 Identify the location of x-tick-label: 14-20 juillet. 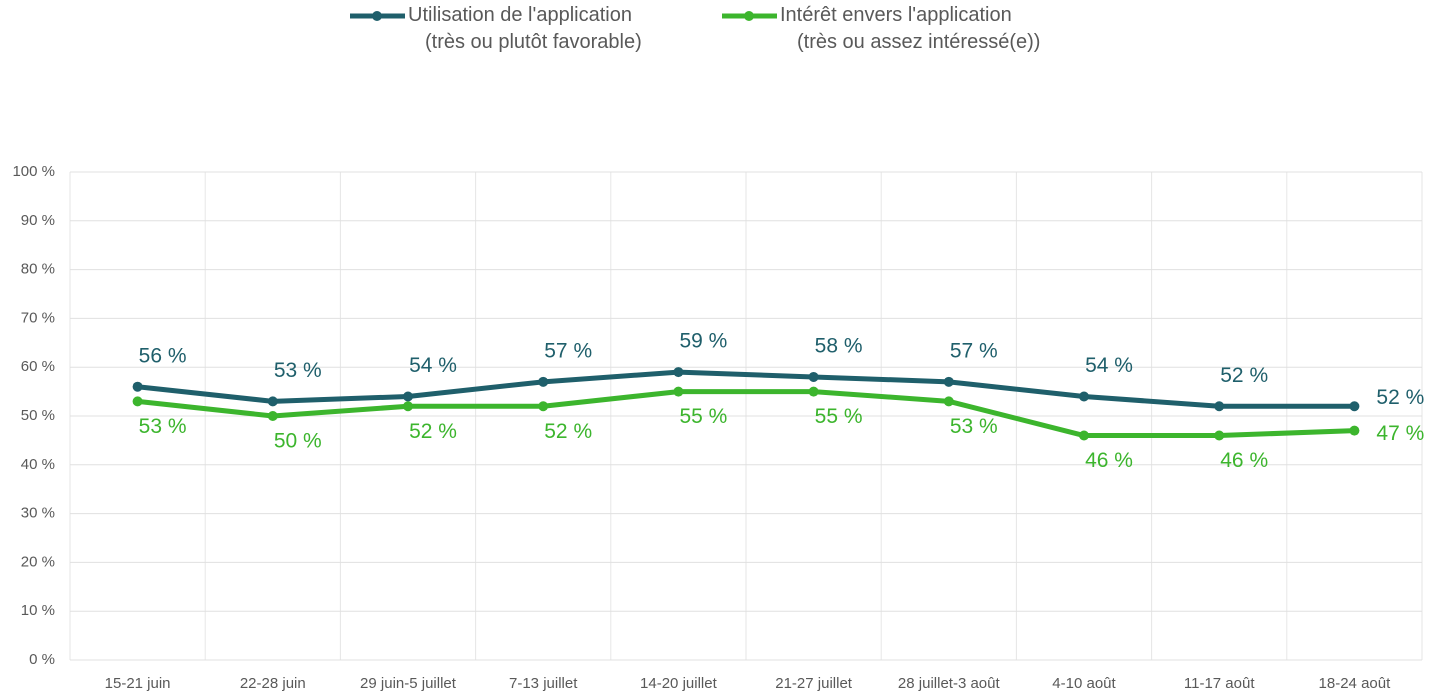
(679, 683).